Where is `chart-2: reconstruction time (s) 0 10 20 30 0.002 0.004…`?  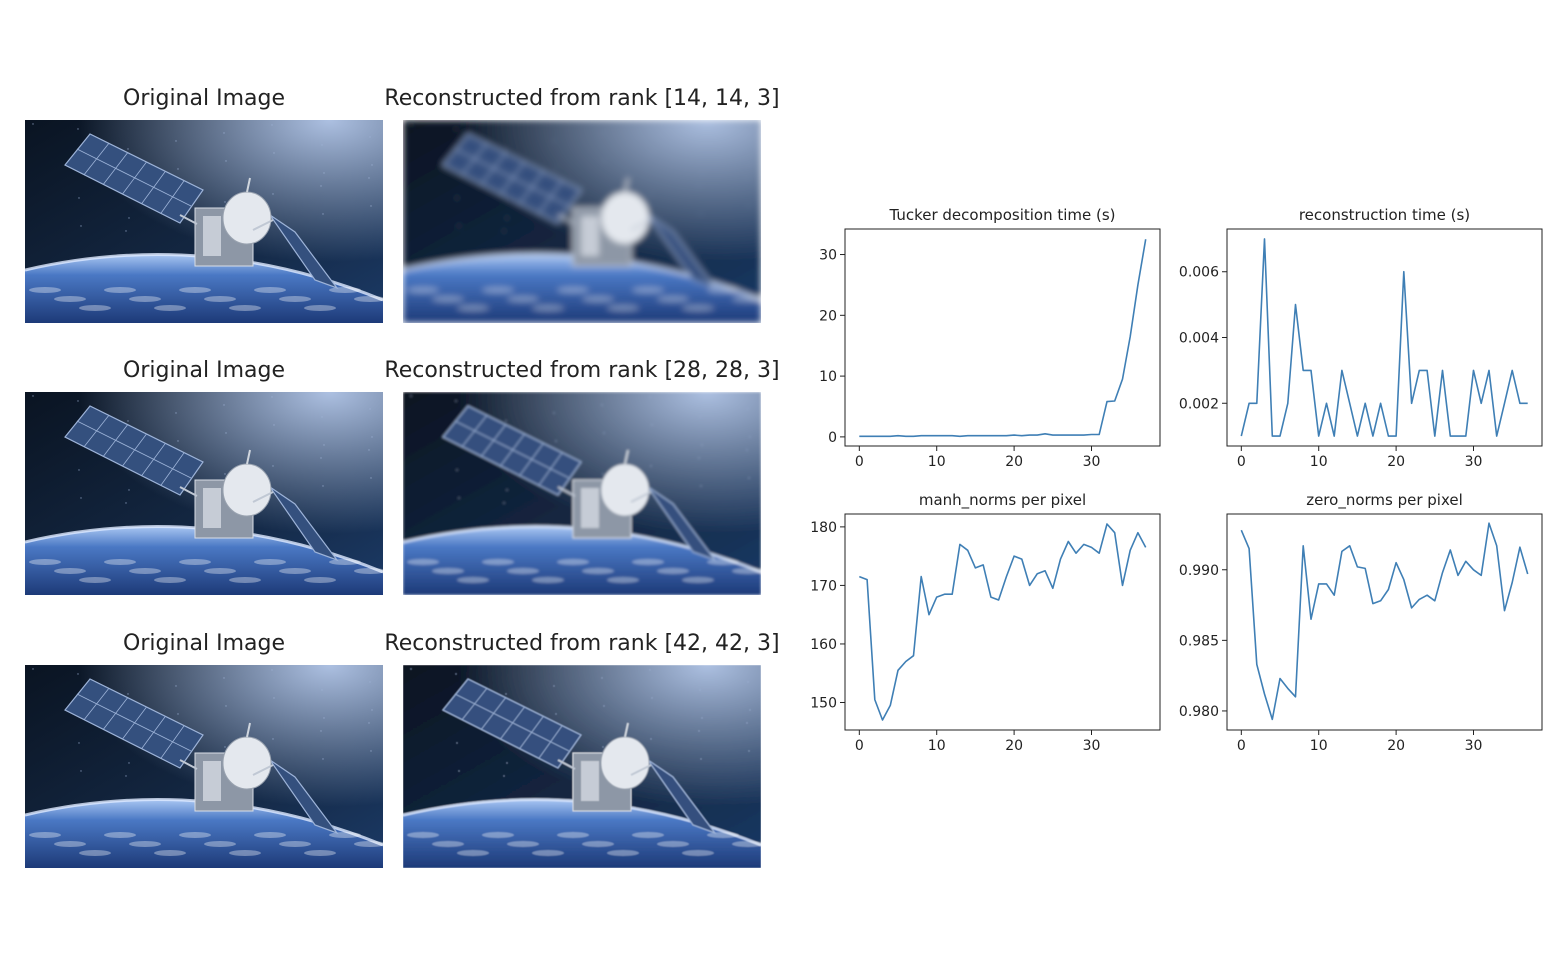
chart-2: reconstruction time (s) 0 10 20 30 0.002 0.004… is located at coordinates (1361, 338).